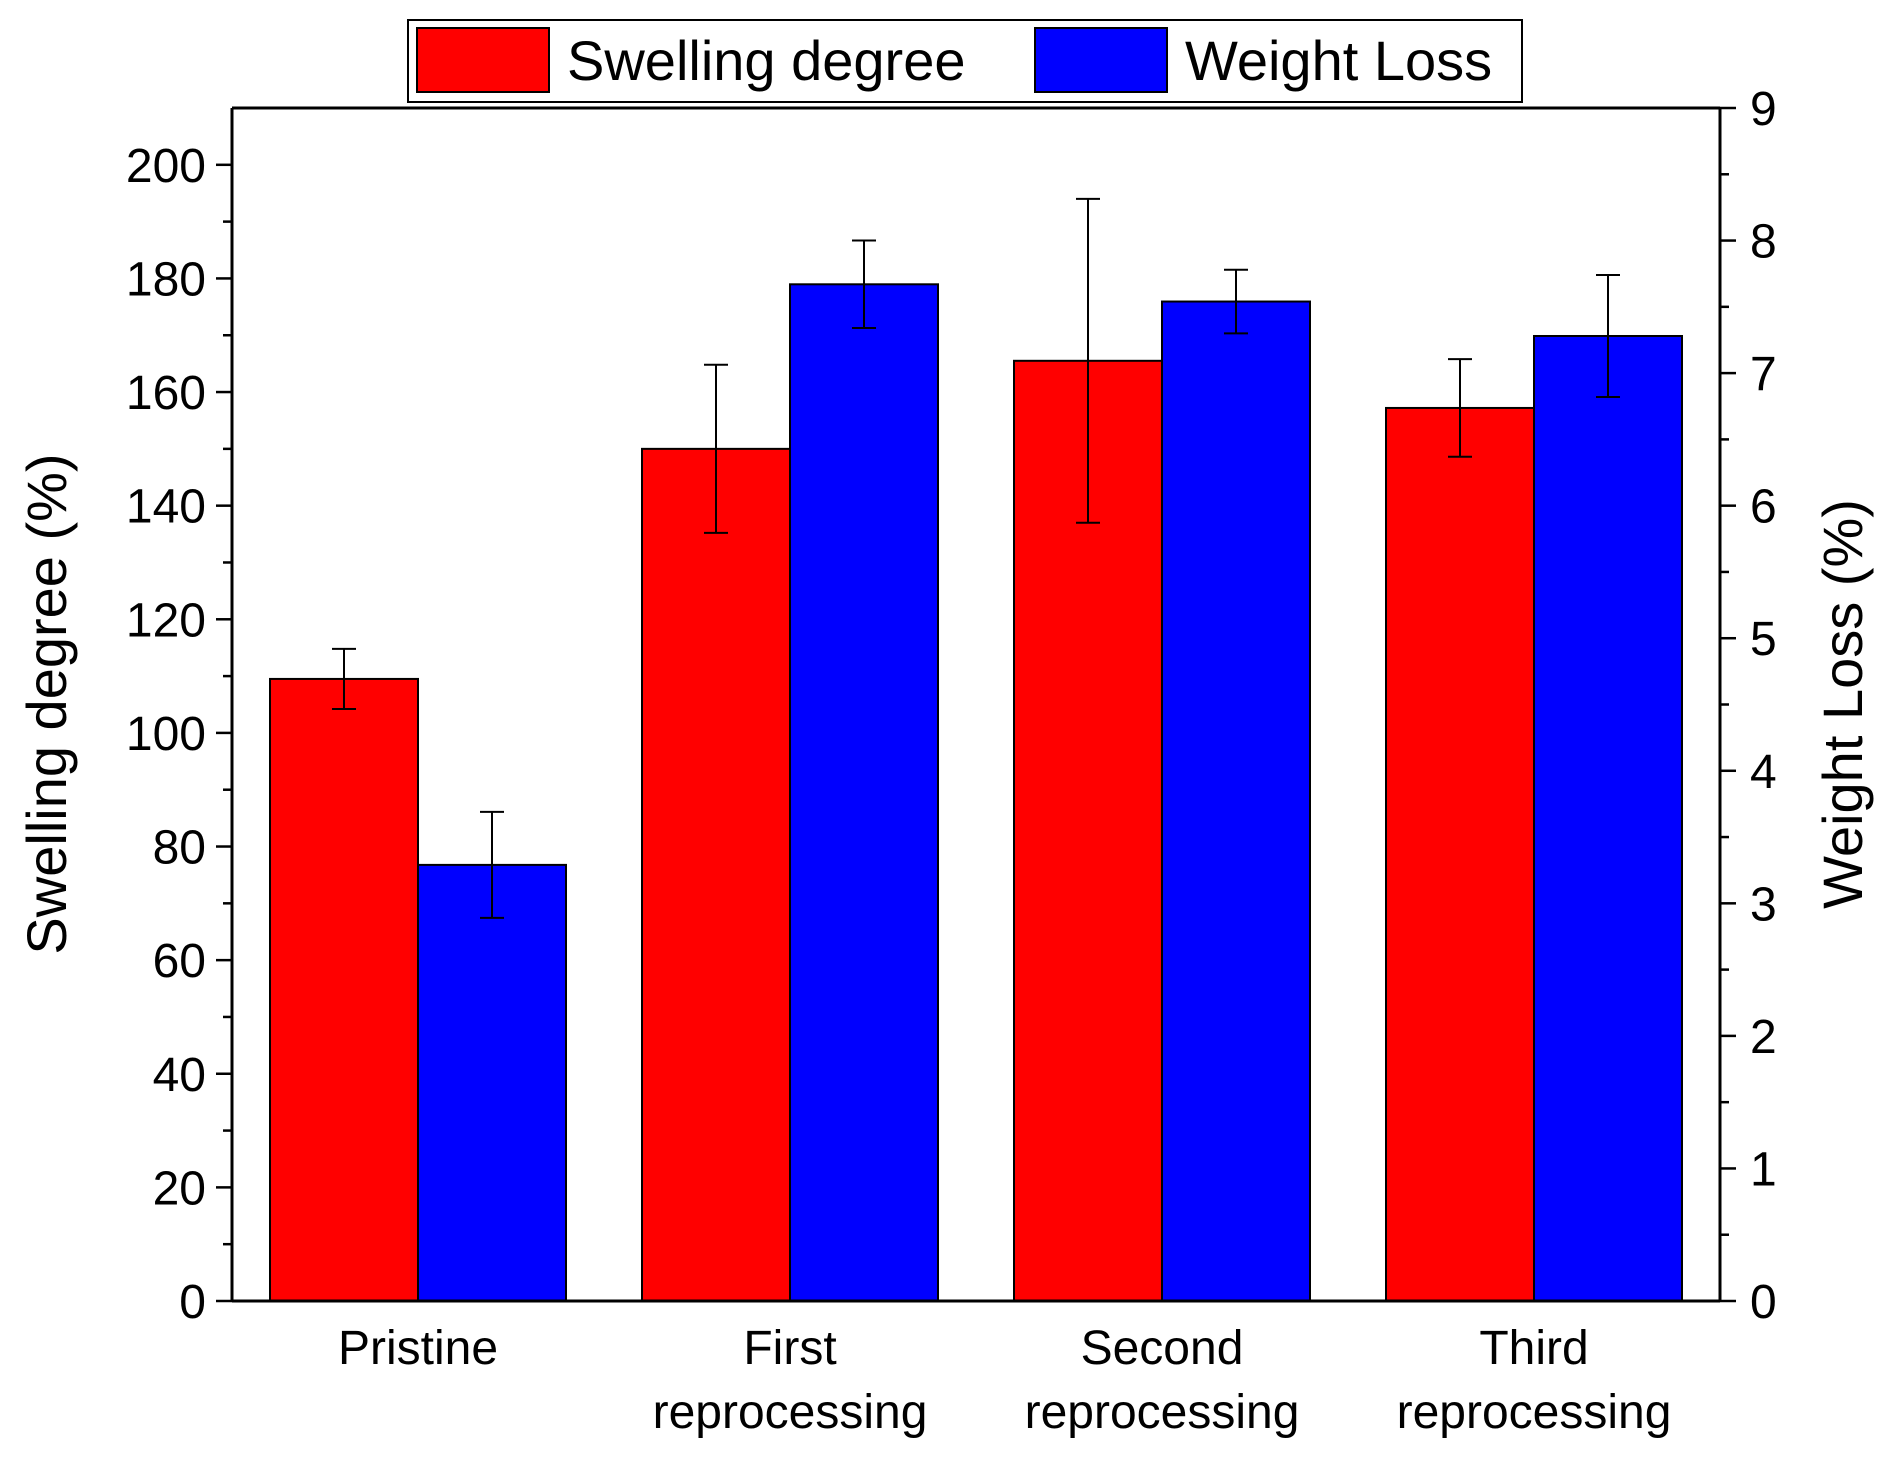  What do you see at coordinates (492, 864) in the screenshot?
I see `error-bar-weight-loss-pristine` at bounding box center [492, 864].